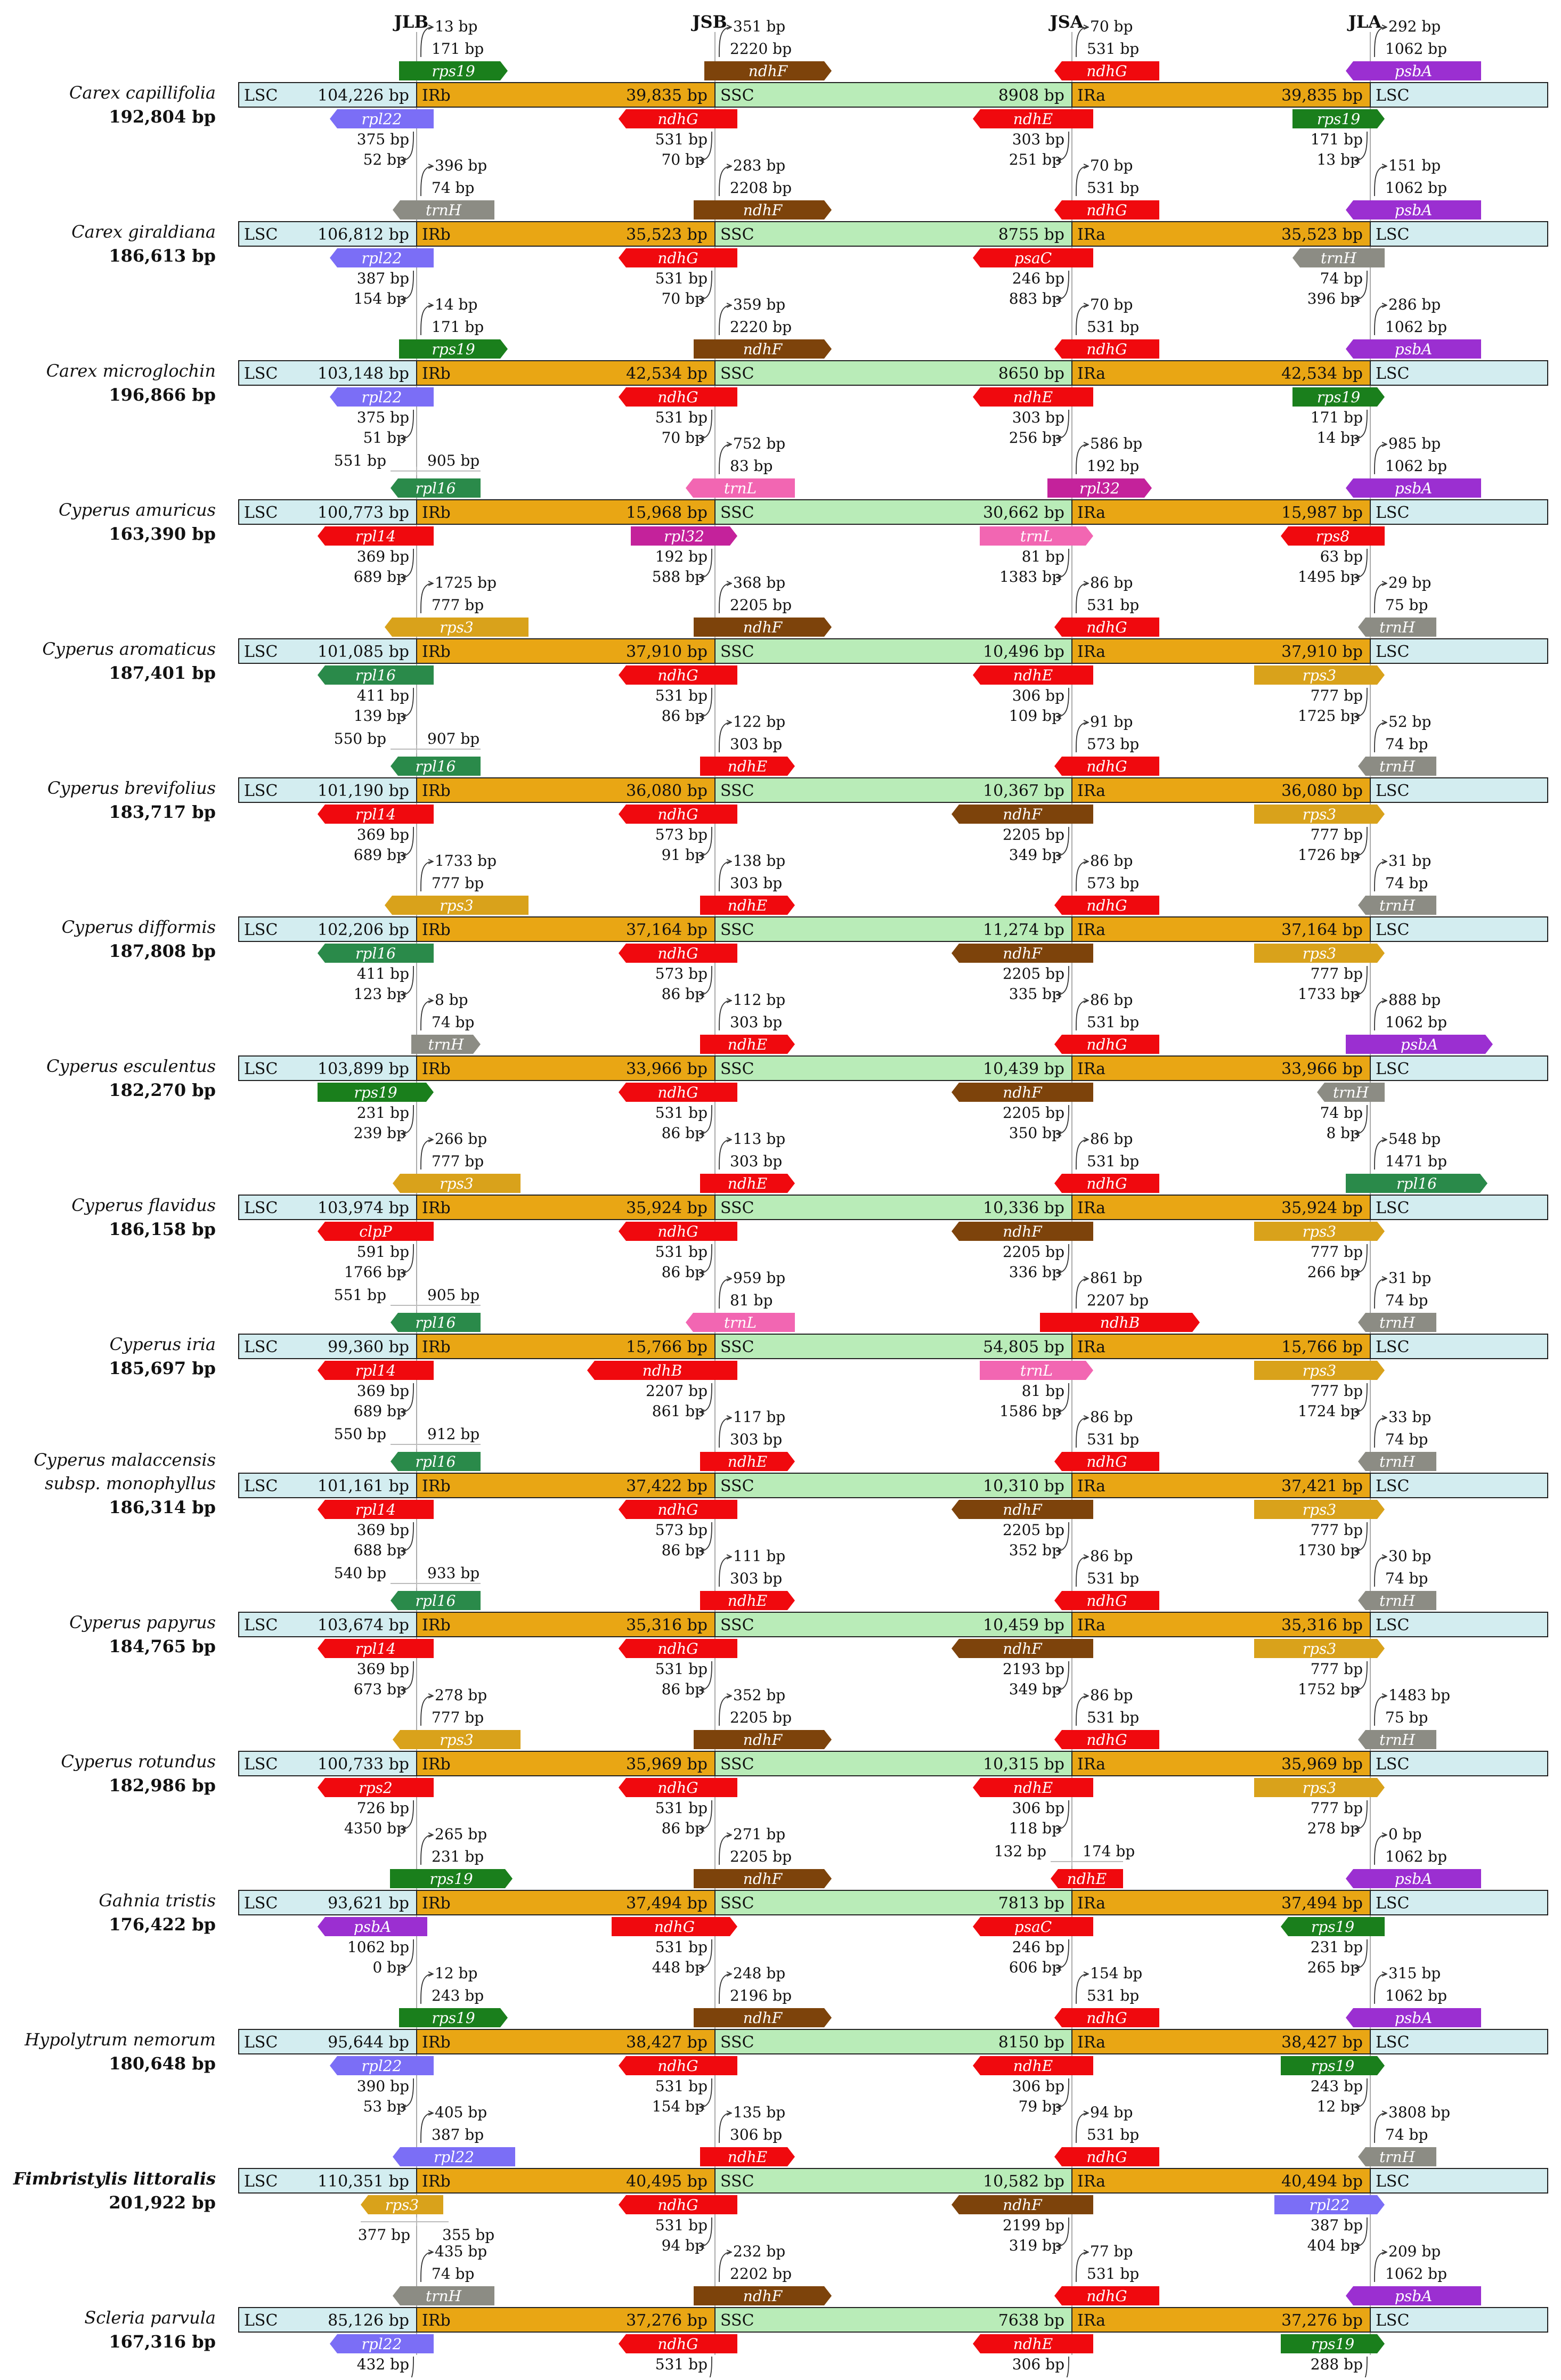 The width and height of the screenshot is (1561, 2380). I want to click on gene-ndhe: ndhE, so click(1033, 397).